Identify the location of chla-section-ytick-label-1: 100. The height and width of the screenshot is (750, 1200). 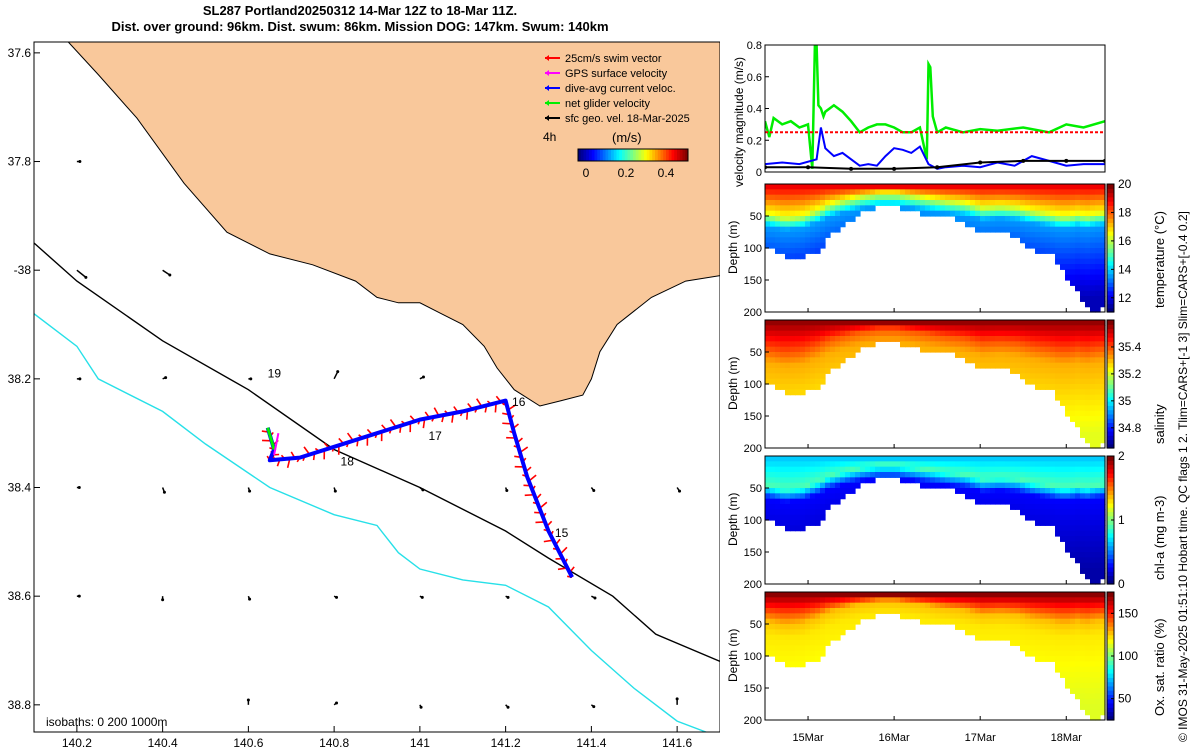
(753, 521).